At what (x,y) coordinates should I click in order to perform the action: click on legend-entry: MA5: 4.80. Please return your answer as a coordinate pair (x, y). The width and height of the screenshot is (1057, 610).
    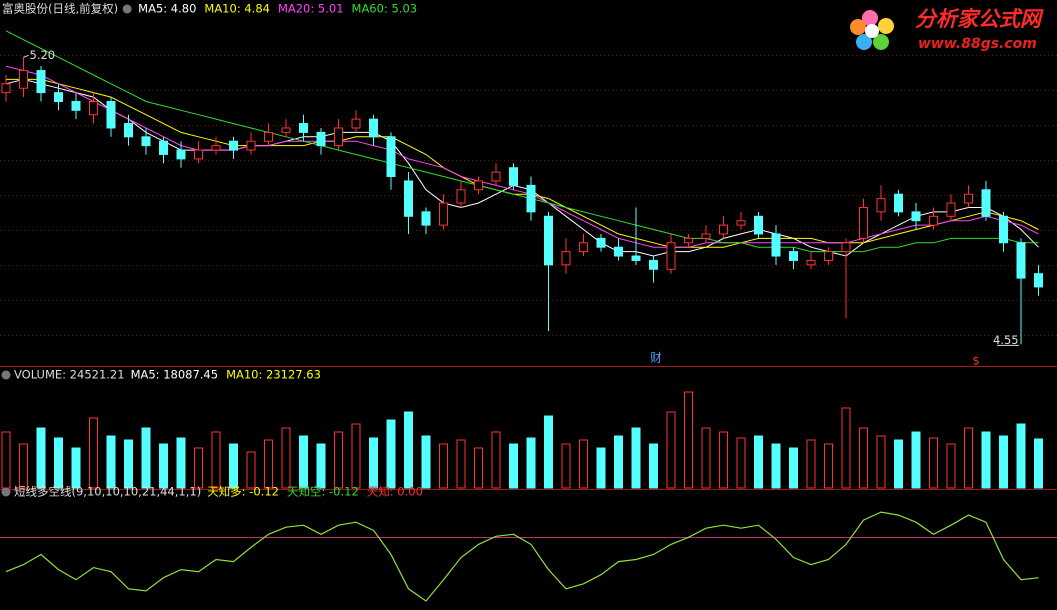
    Looking at the image, I should click on (167, 9).